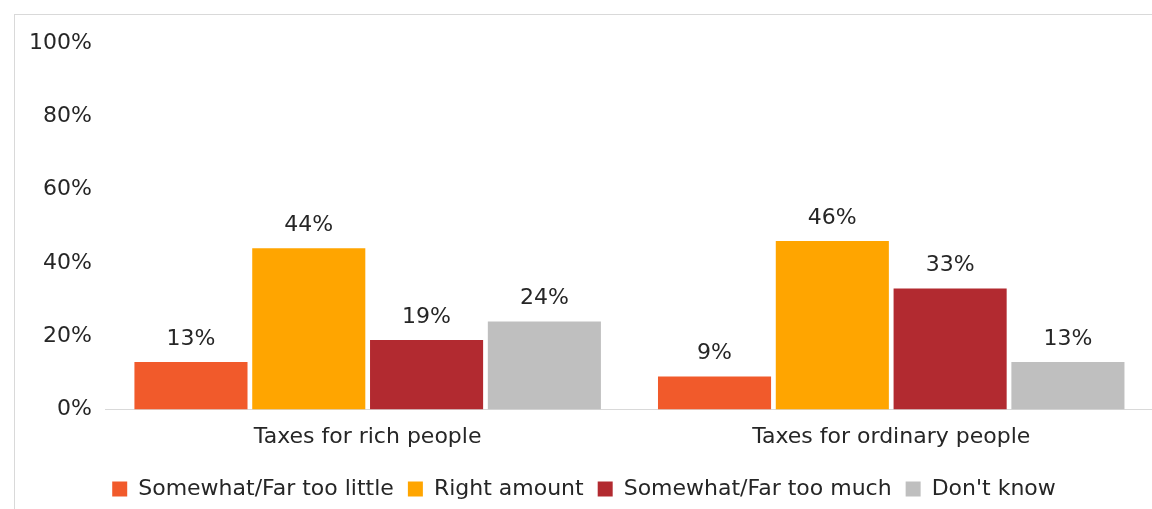 The width and height of the screenshot is (1152, 509). I want to click on data-label: 46%, so click(832, 216).